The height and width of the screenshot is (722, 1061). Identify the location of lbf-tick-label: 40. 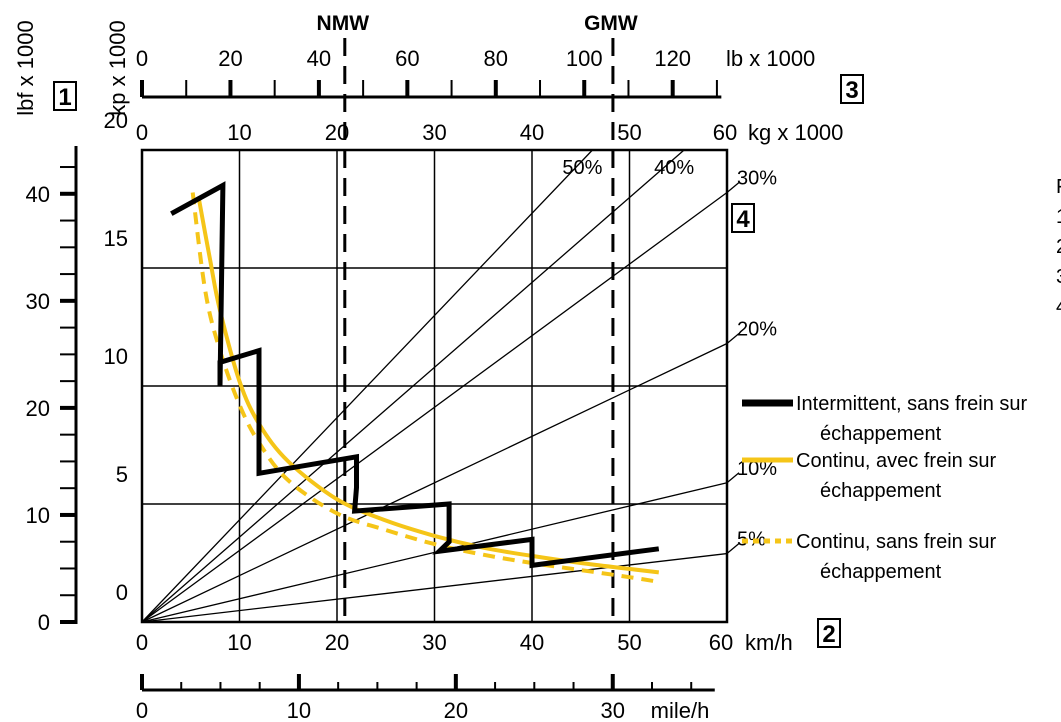
(38, 194).